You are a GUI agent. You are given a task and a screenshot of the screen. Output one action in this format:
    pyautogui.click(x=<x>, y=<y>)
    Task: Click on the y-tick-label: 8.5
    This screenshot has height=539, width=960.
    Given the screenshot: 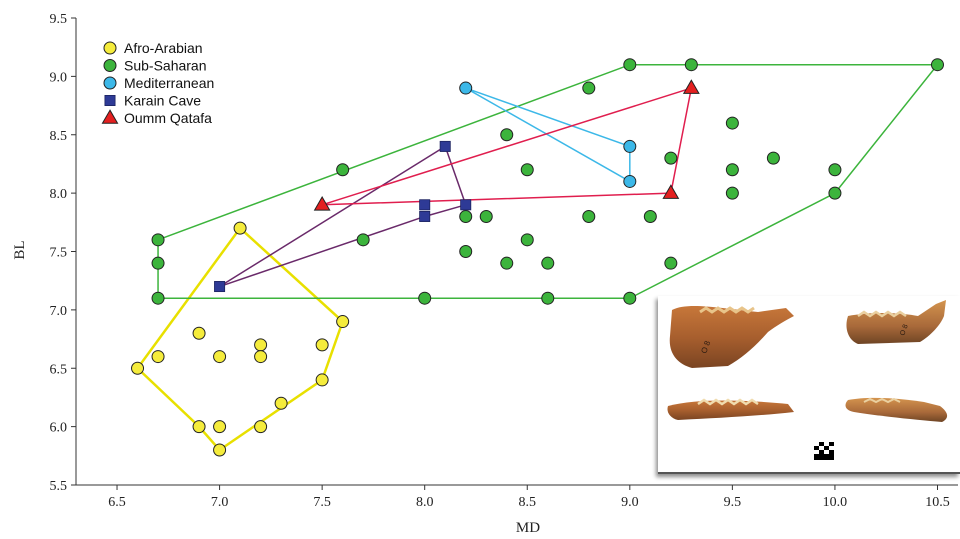 What is the action you would take?
    pyautogui.click(x=59, y=136)
    